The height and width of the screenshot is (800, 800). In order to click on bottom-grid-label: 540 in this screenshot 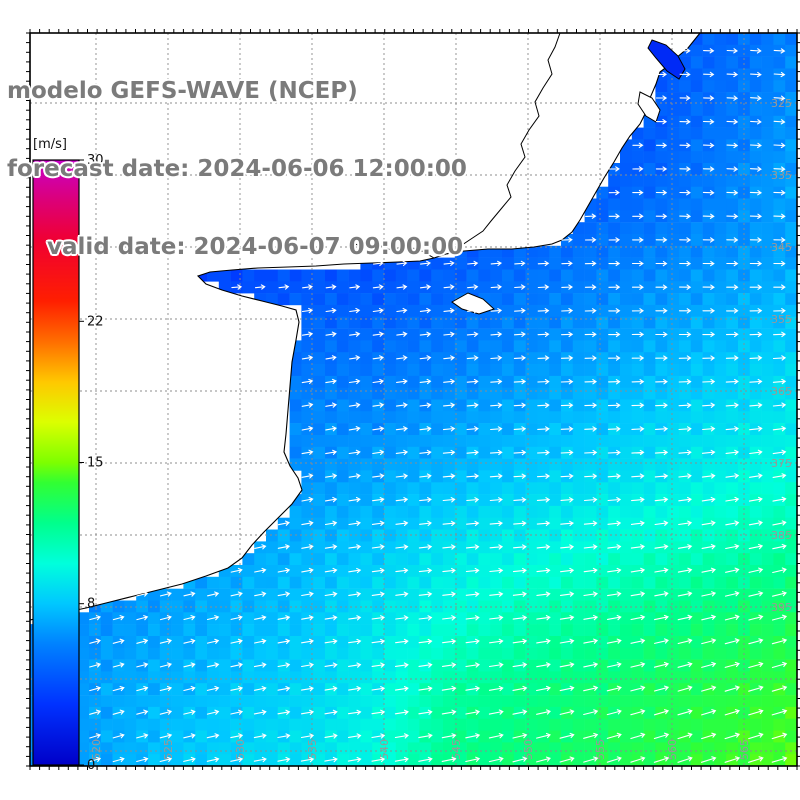, I will do `click(384, 749)`.